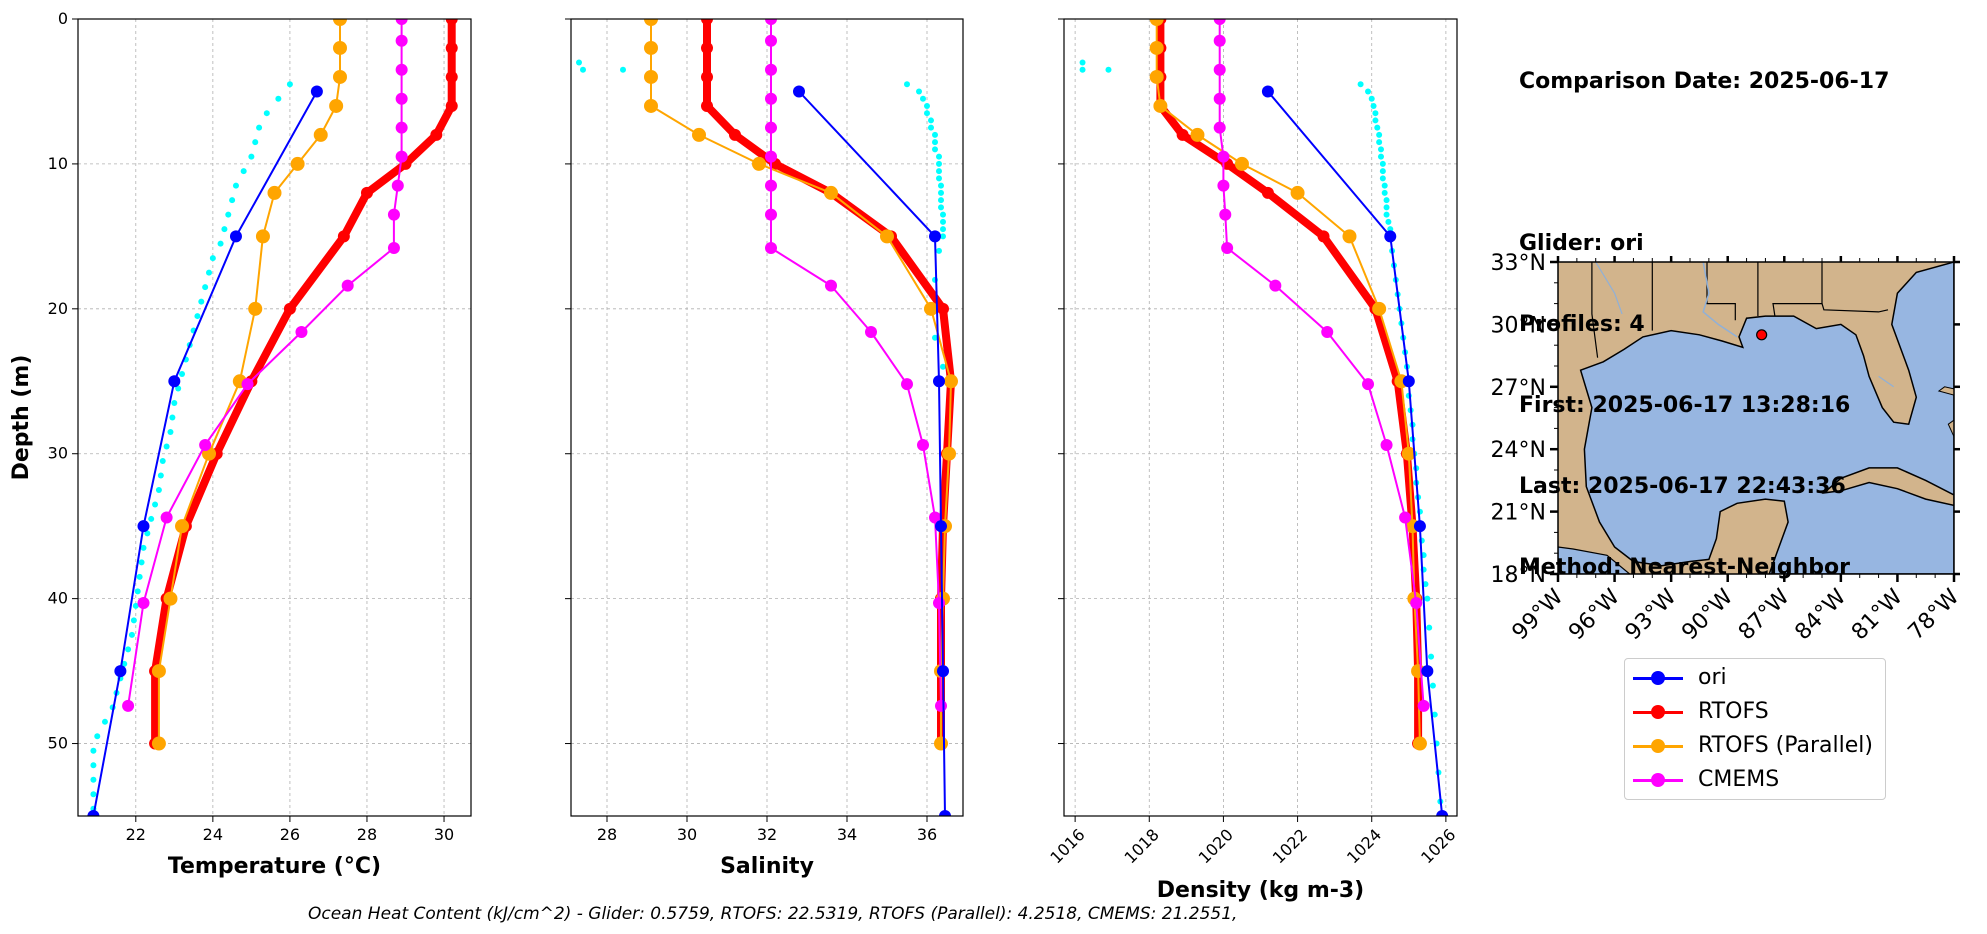 This screenshot has width=1987, height=934. Describe the element at coordinates (1887, 487) in the screenshot. I see `cuba-land` at that location.